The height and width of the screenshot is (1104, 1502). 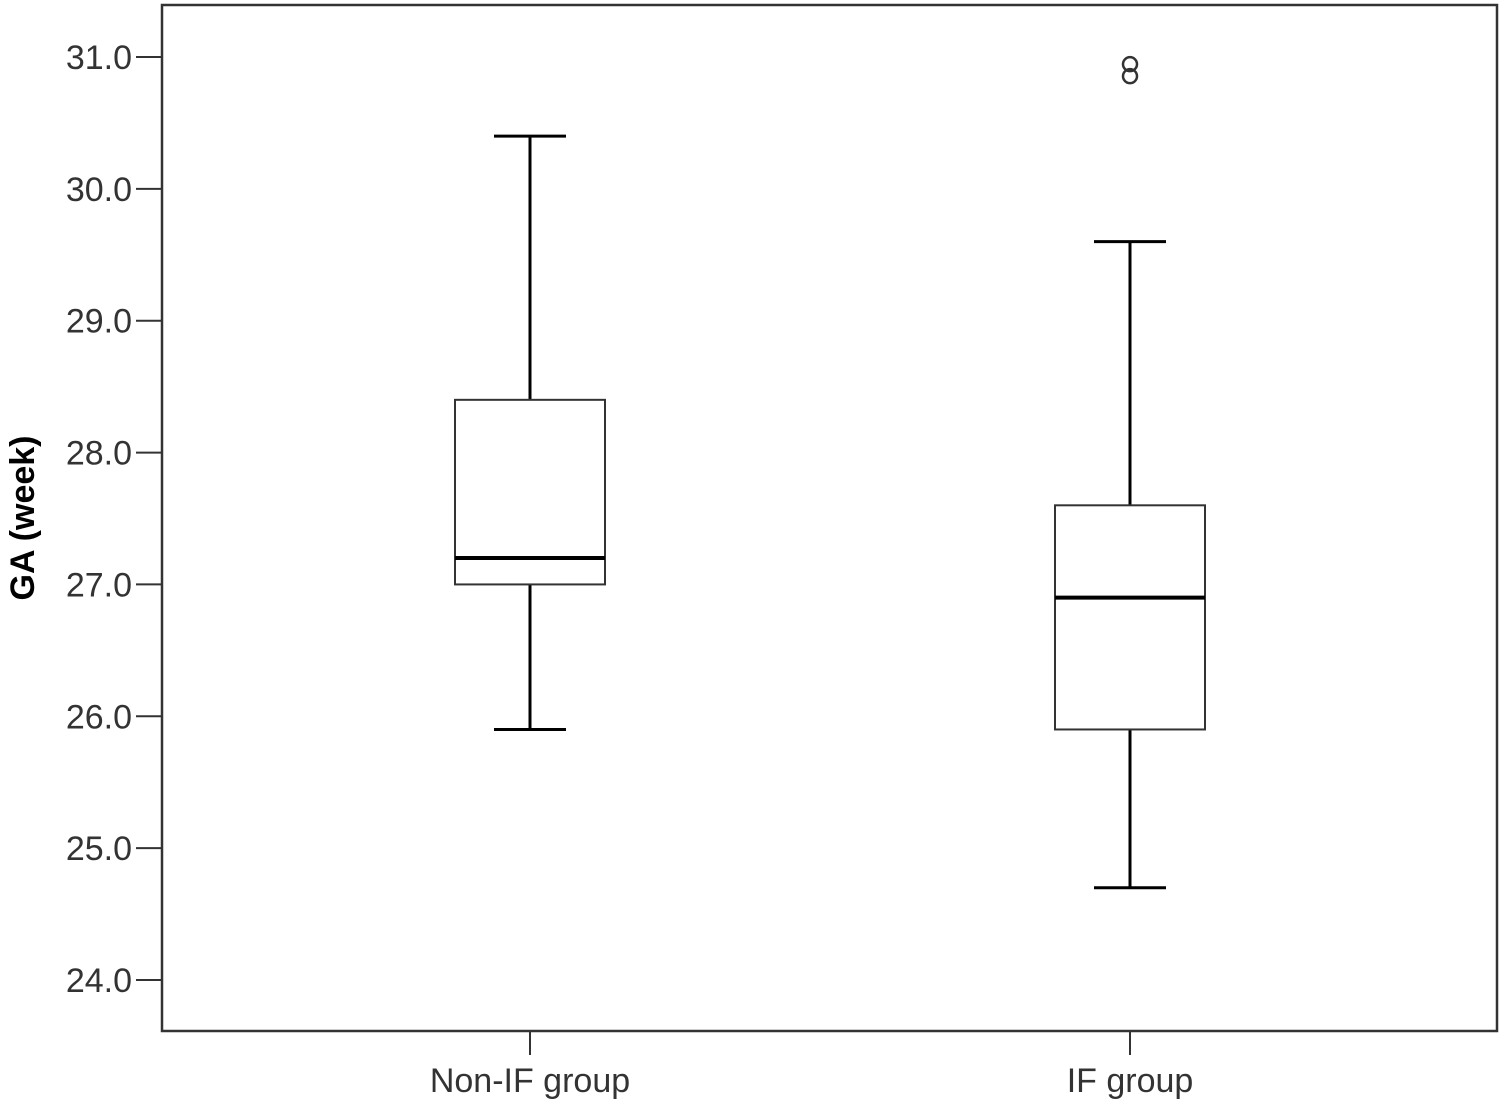 What do you see at coordinates (99, 58) in the screenshot?
I see `y-tick-label: 31.0` at bounding box center [99, 58].